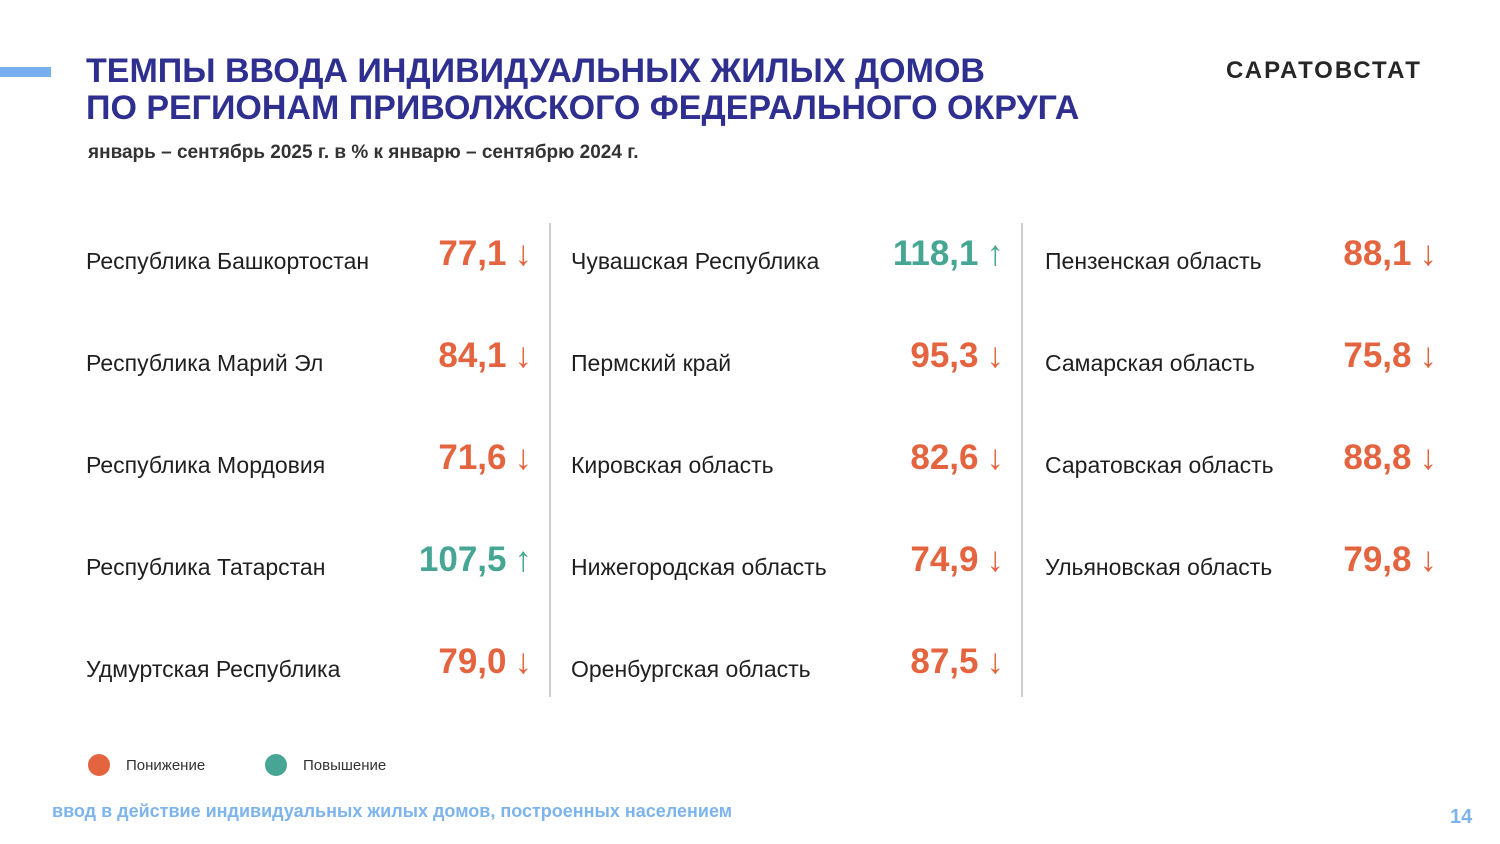  What do you see at coordinates (944, 355) in the screenshot?
I see `value-number: 95,3` at bounding box center [944, 355].